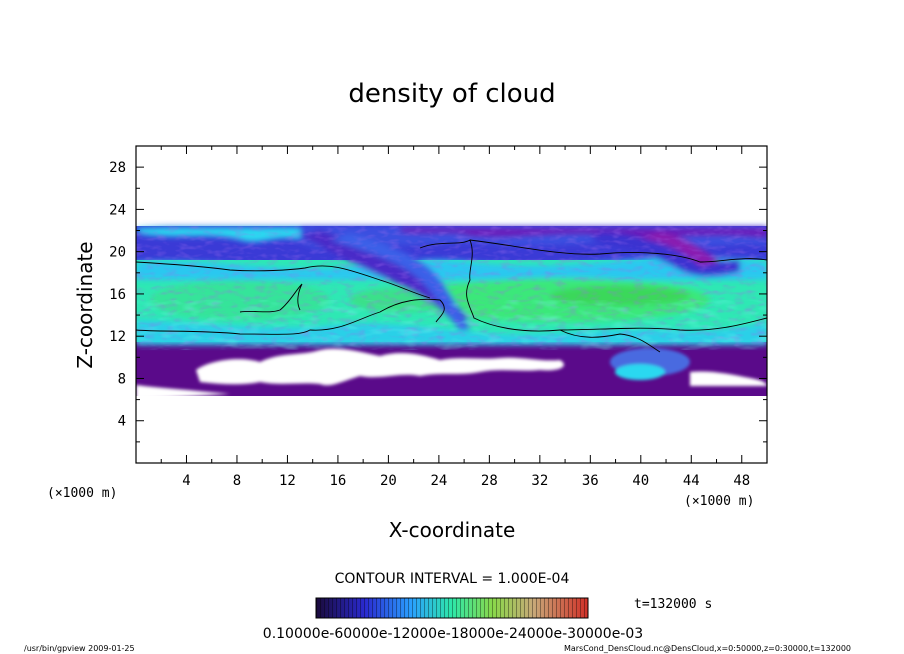  I want to click on contour-interval: CONTOUR INTERVAL = 1.000E-04, so click(452, 579).